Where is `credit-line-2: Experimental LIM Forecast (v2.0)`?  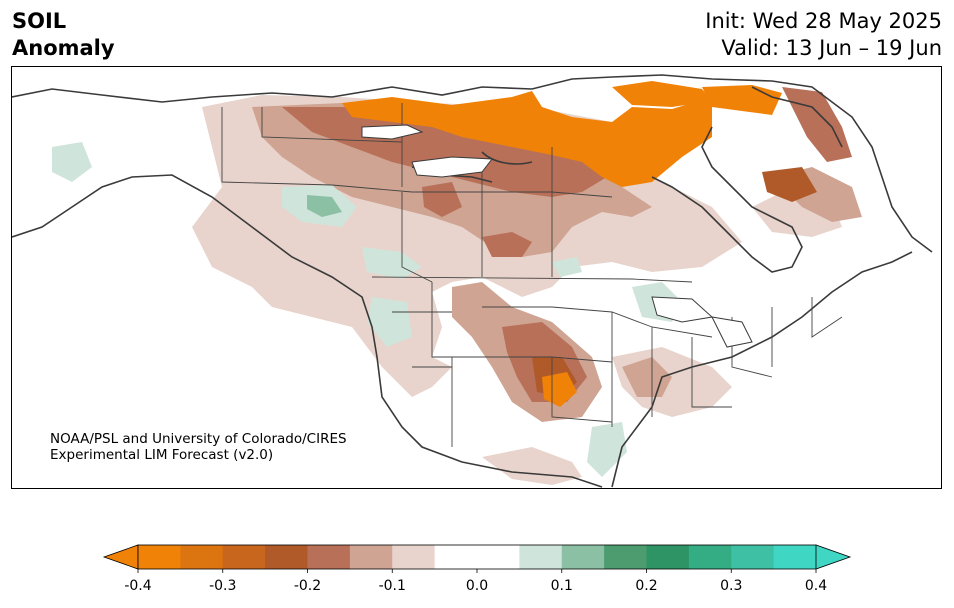
credit-line-2: Experimental LIM Forecast (v2.0) is located at coordinates (162, 455).